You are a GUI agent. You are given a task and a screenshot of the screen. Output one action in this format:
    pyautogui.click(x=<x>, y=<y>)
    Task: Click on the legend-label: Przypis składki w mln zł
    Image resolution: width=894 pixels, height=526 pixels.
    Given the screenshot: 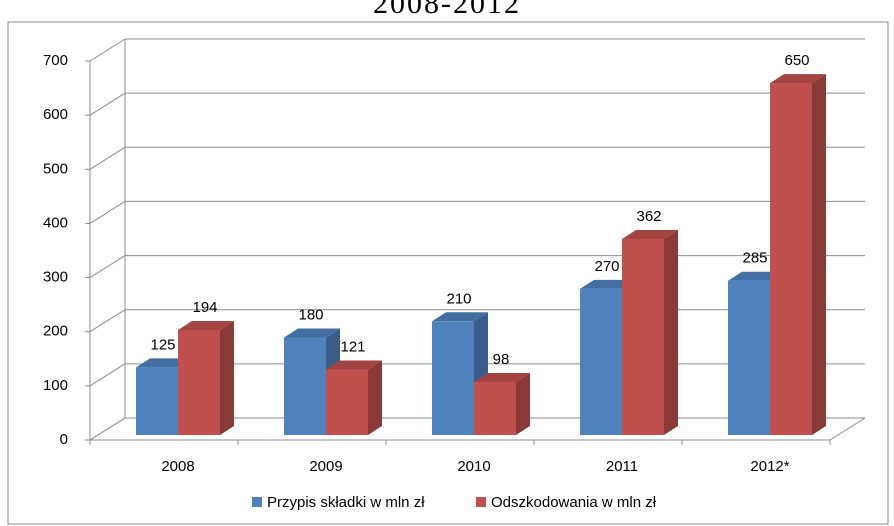 What is the action you would take?
    pyautogui.click(x=346, y=502)
    